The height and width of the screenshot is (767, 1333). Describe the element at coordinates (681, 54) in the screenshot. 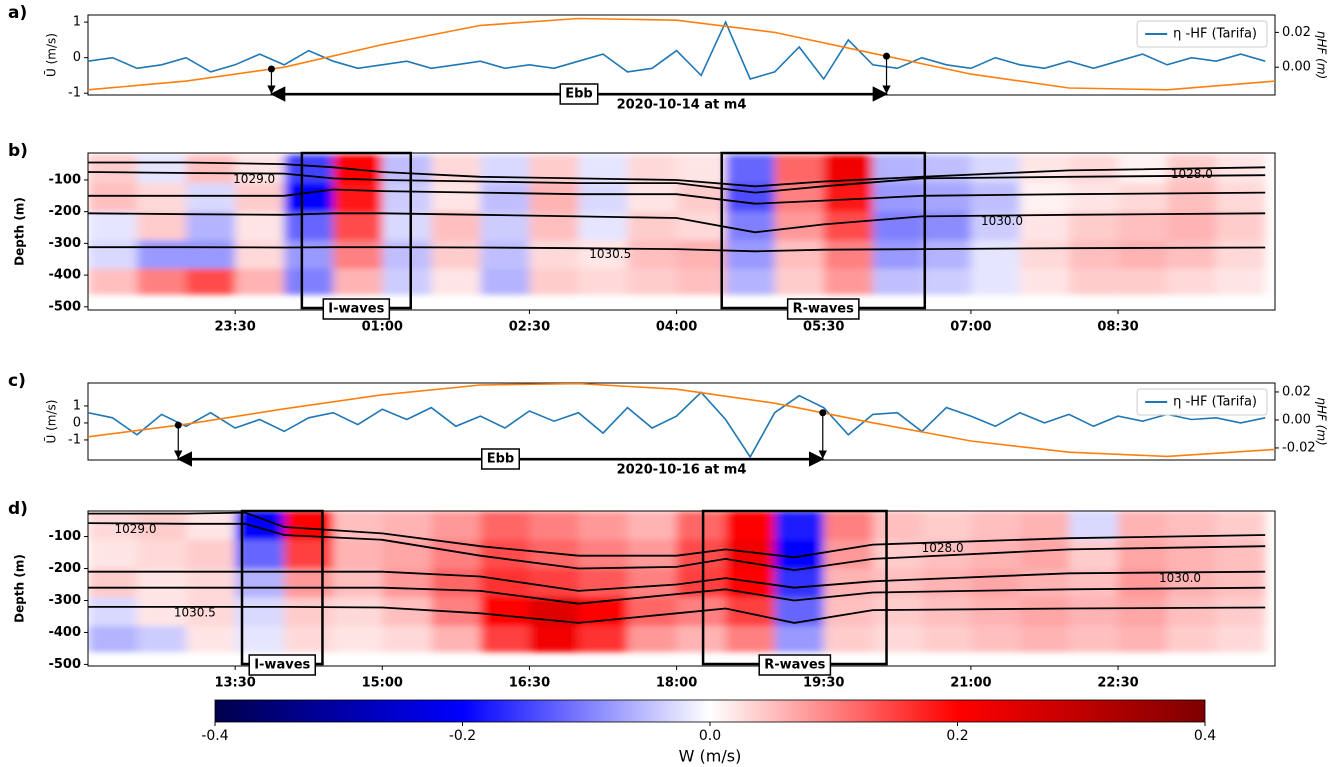

I see `plot-area` at that location.